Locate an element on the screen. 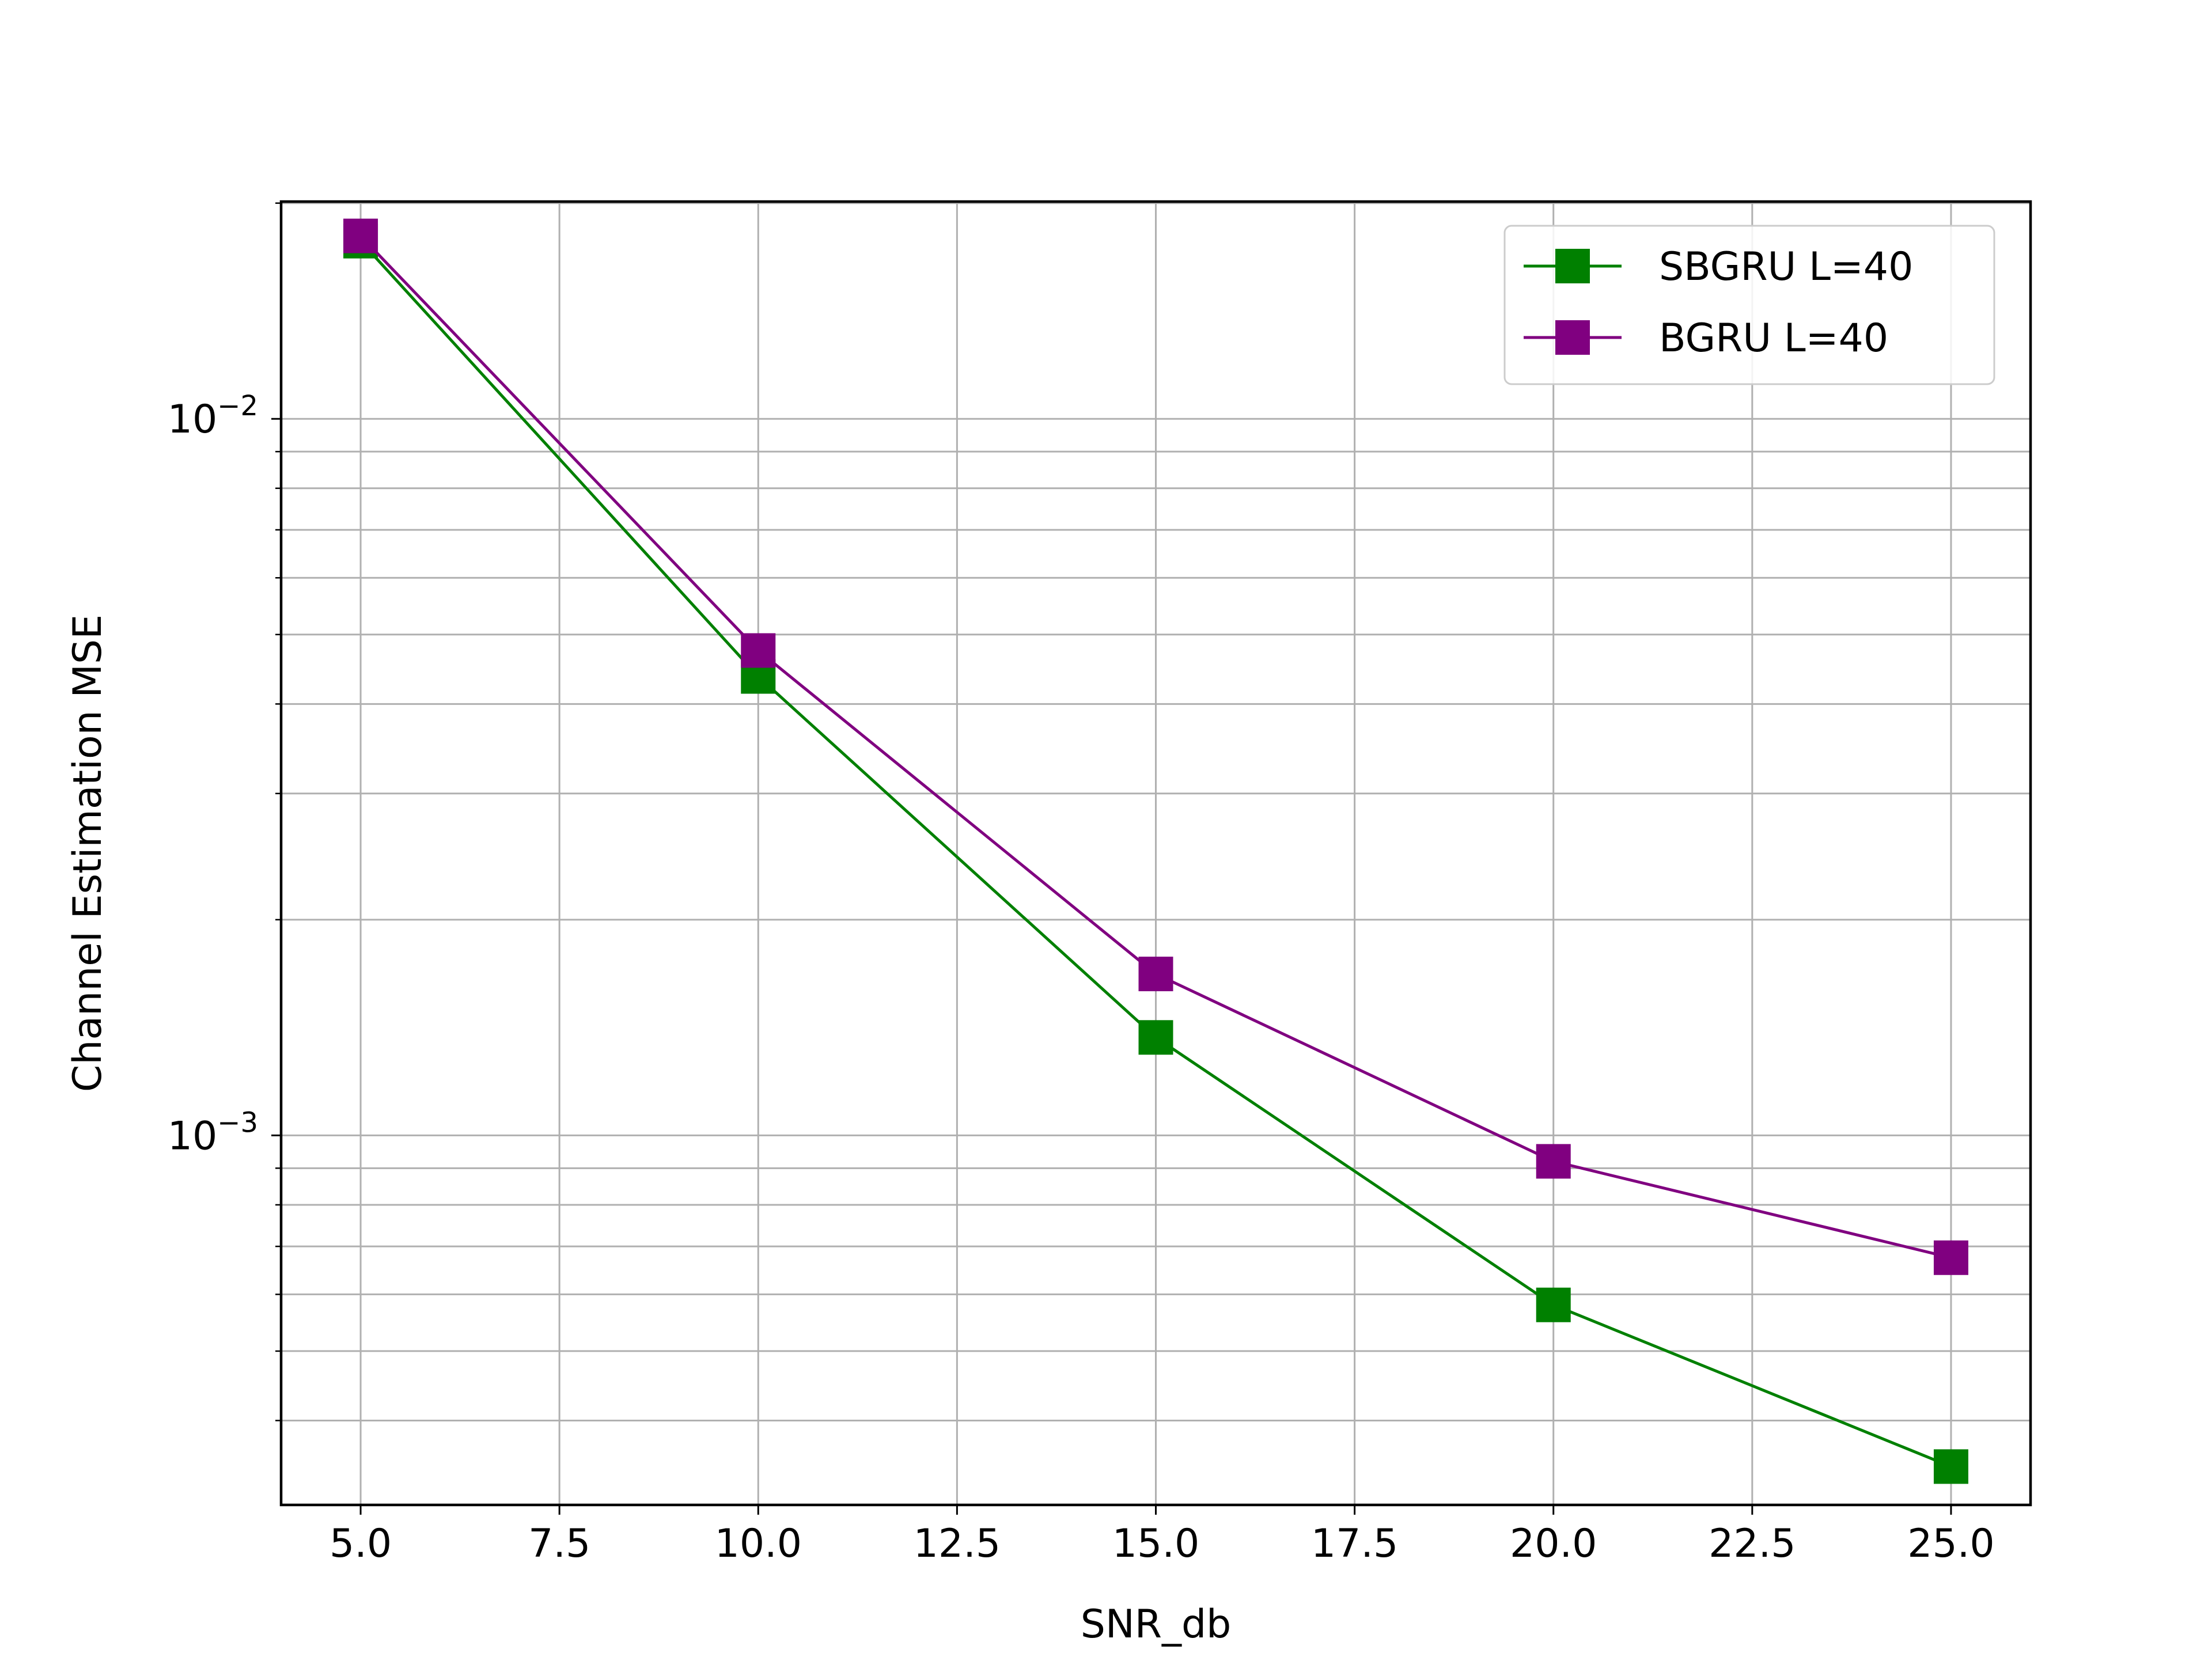  legend-label: SBGRU L=40 is located at coordinates (1786, 267).